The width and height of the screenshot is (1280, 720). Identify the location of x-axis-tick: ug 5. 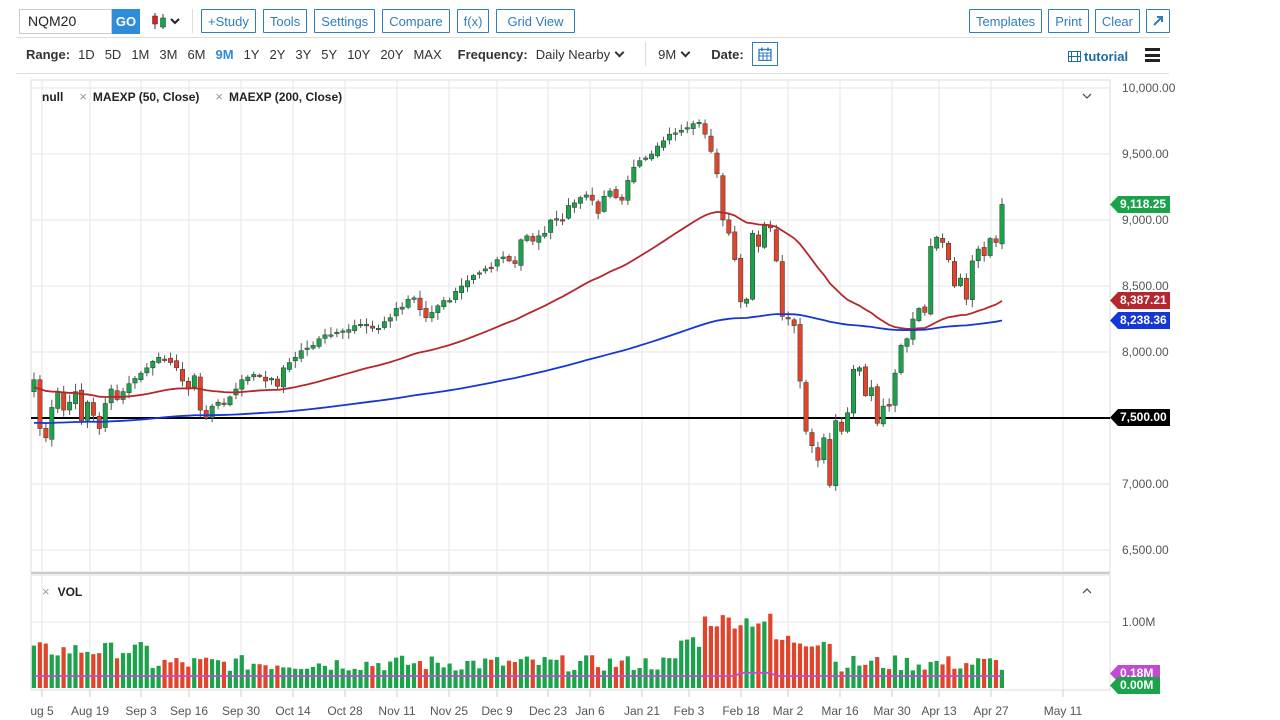
(42, 711).